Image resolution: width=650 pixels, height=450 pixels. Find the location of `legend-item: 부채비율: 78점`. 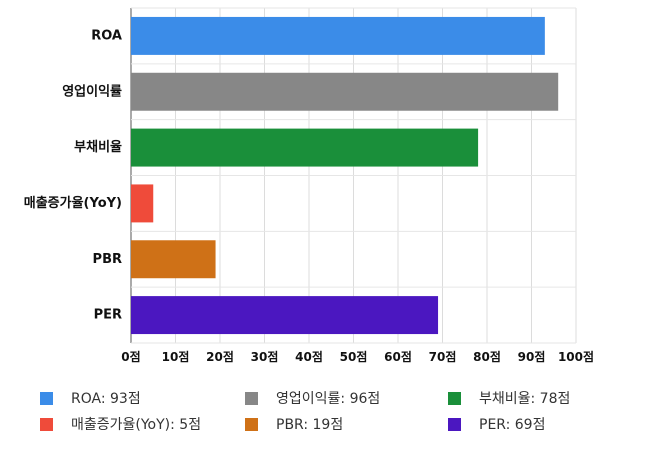

legend-item: 부채비율: 78점 is located at coordinates (509, 398).